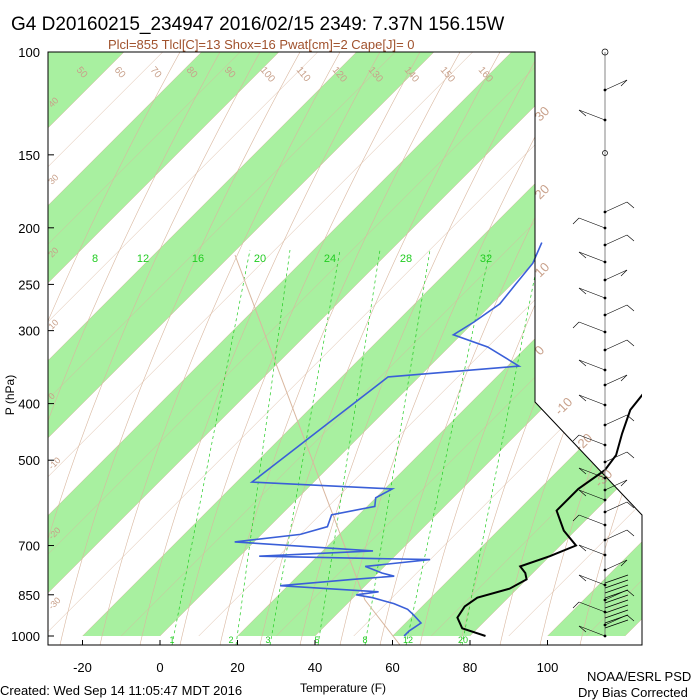  Describe the element at coordinates (171, 640) in the screenshot. I see `mixing-ratio-bottom-label: 1` at that location.